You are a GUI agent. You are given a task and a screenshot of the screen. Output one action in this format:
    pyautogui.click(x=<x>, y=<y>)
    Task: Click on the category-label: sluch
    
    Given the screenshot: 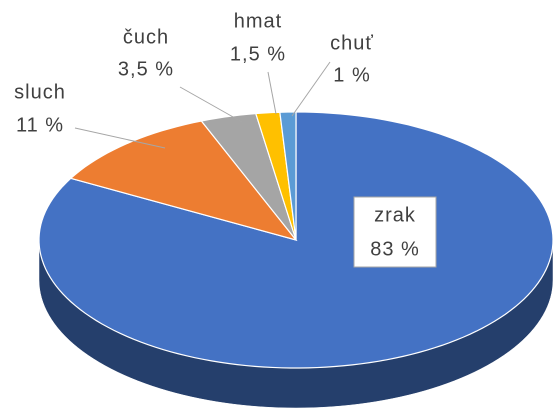 What is the action you would take?
    pyautogui.click(x=40, y=92)
    